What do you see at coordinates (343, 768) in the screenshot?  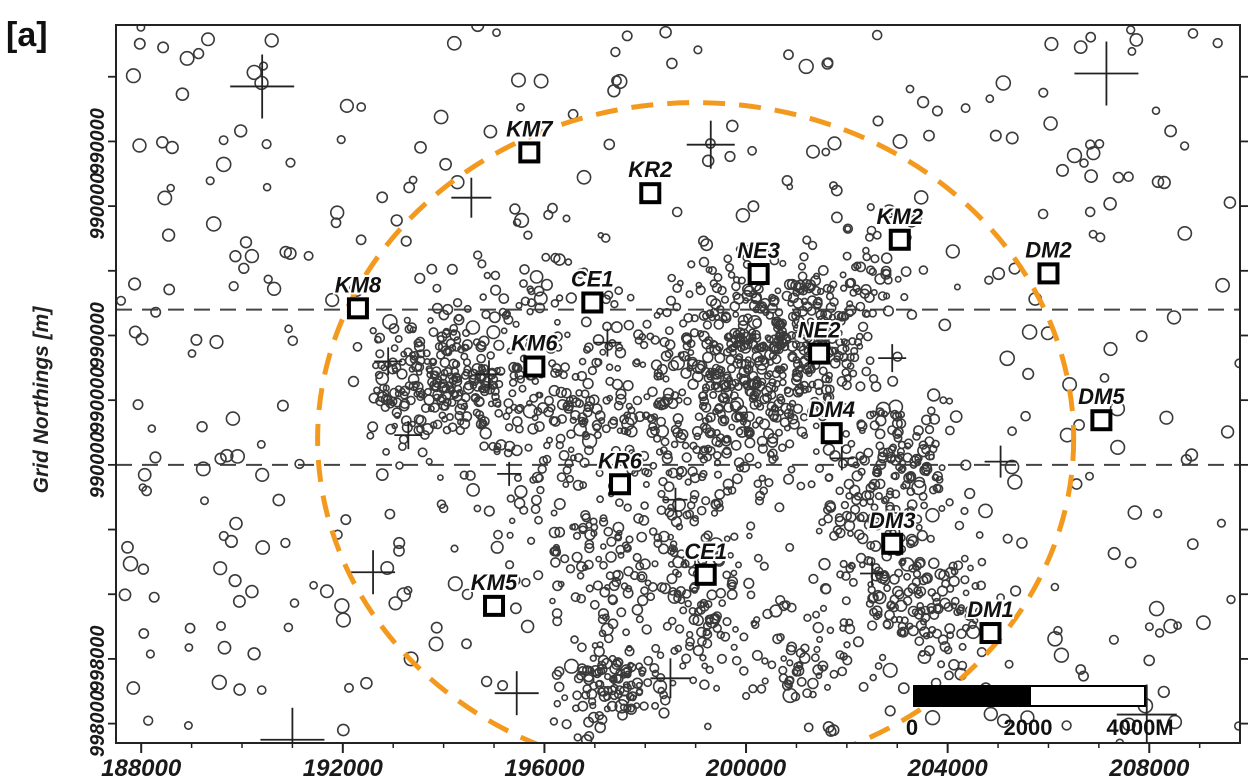 I see `x-tick-label: 192000` at bounding box center [343, 768].